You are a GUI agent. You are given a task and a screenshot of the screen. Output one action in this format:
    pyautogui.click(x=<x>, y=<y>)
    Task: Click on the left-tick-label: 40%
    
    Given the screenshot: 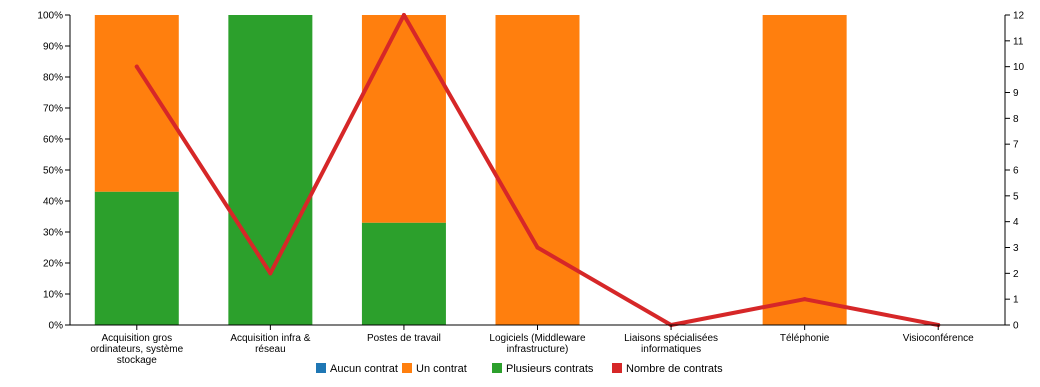 What is the action you would take?
    pyautogui.click(x=53, y=202)
    